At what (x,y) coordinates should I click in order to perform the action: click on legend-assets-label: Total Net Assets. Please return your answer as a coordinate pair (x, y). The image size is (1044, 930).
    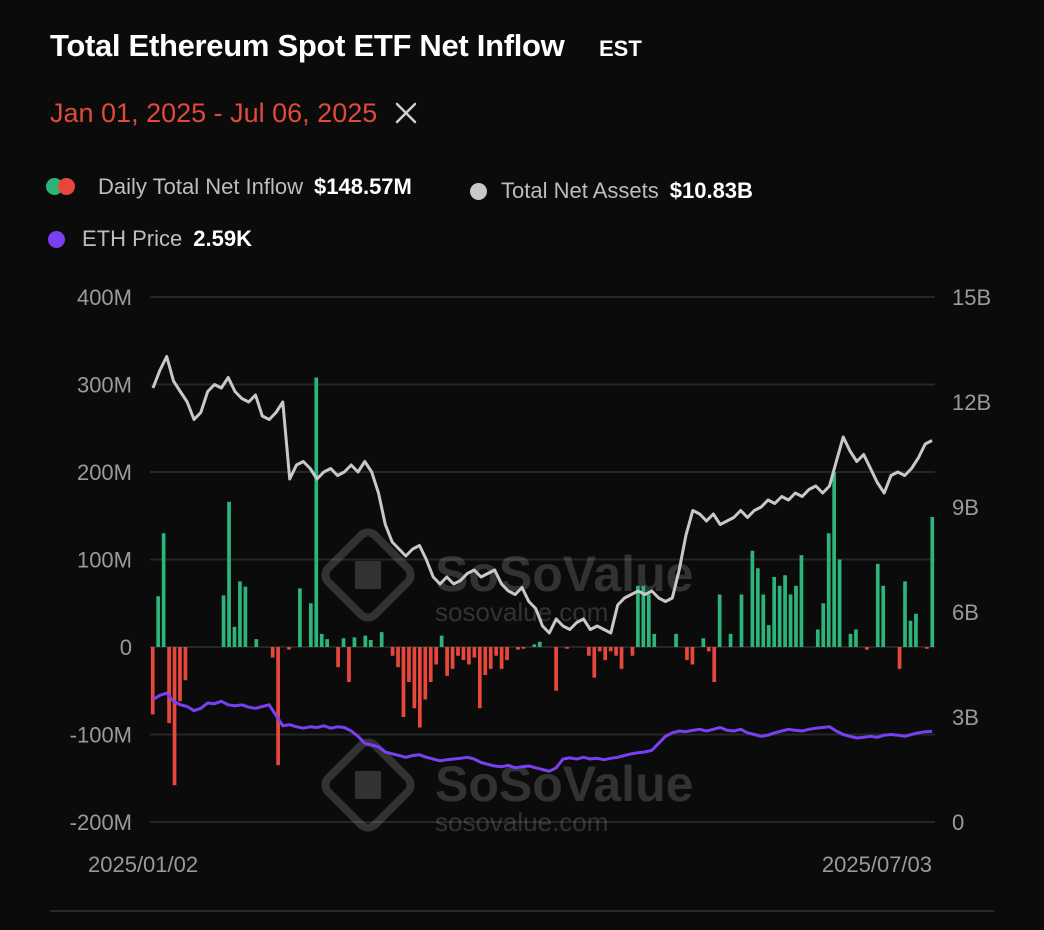
    Looking at the image, I should click on (580, 190).